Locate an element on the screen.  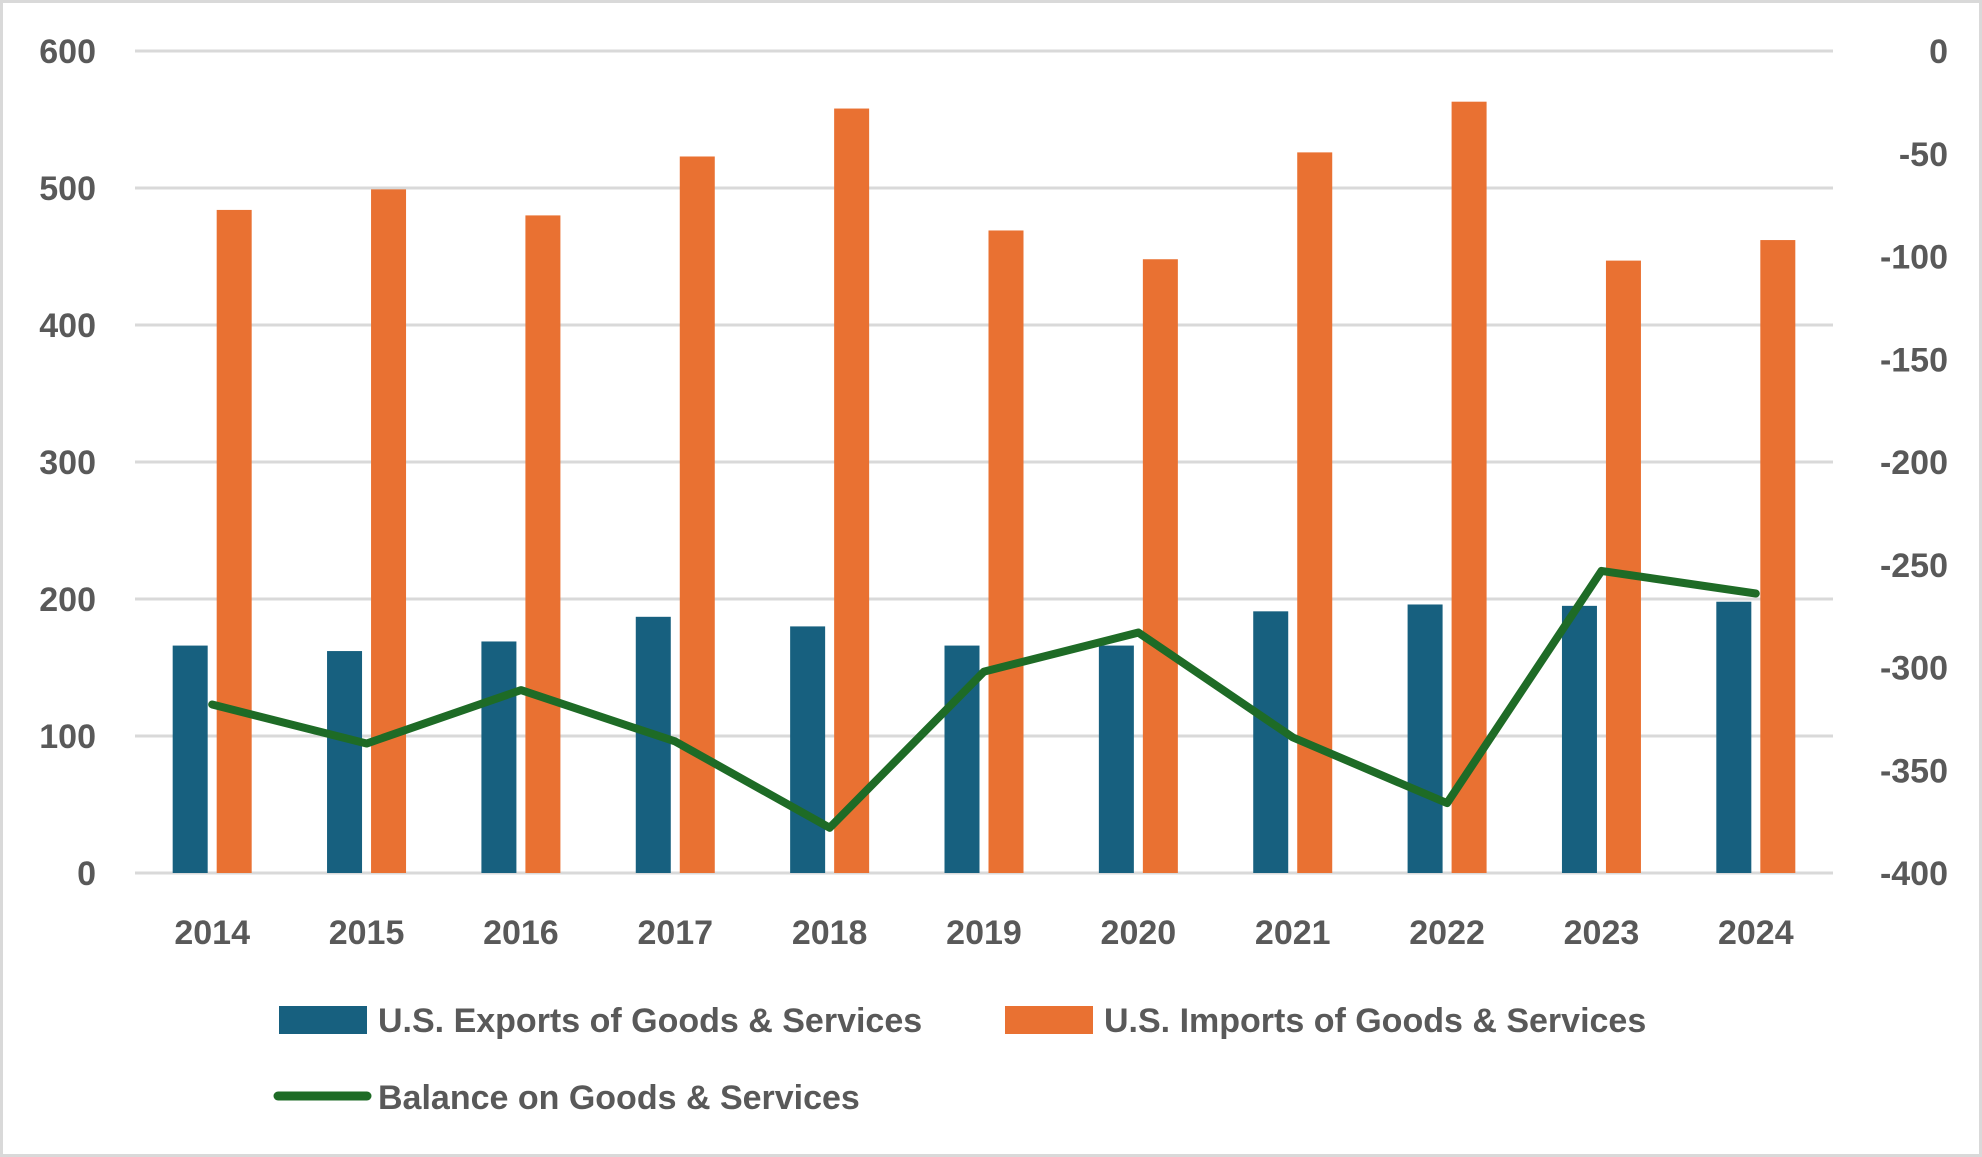
imports-bar-2022 is located at coordinates (1469, 487).